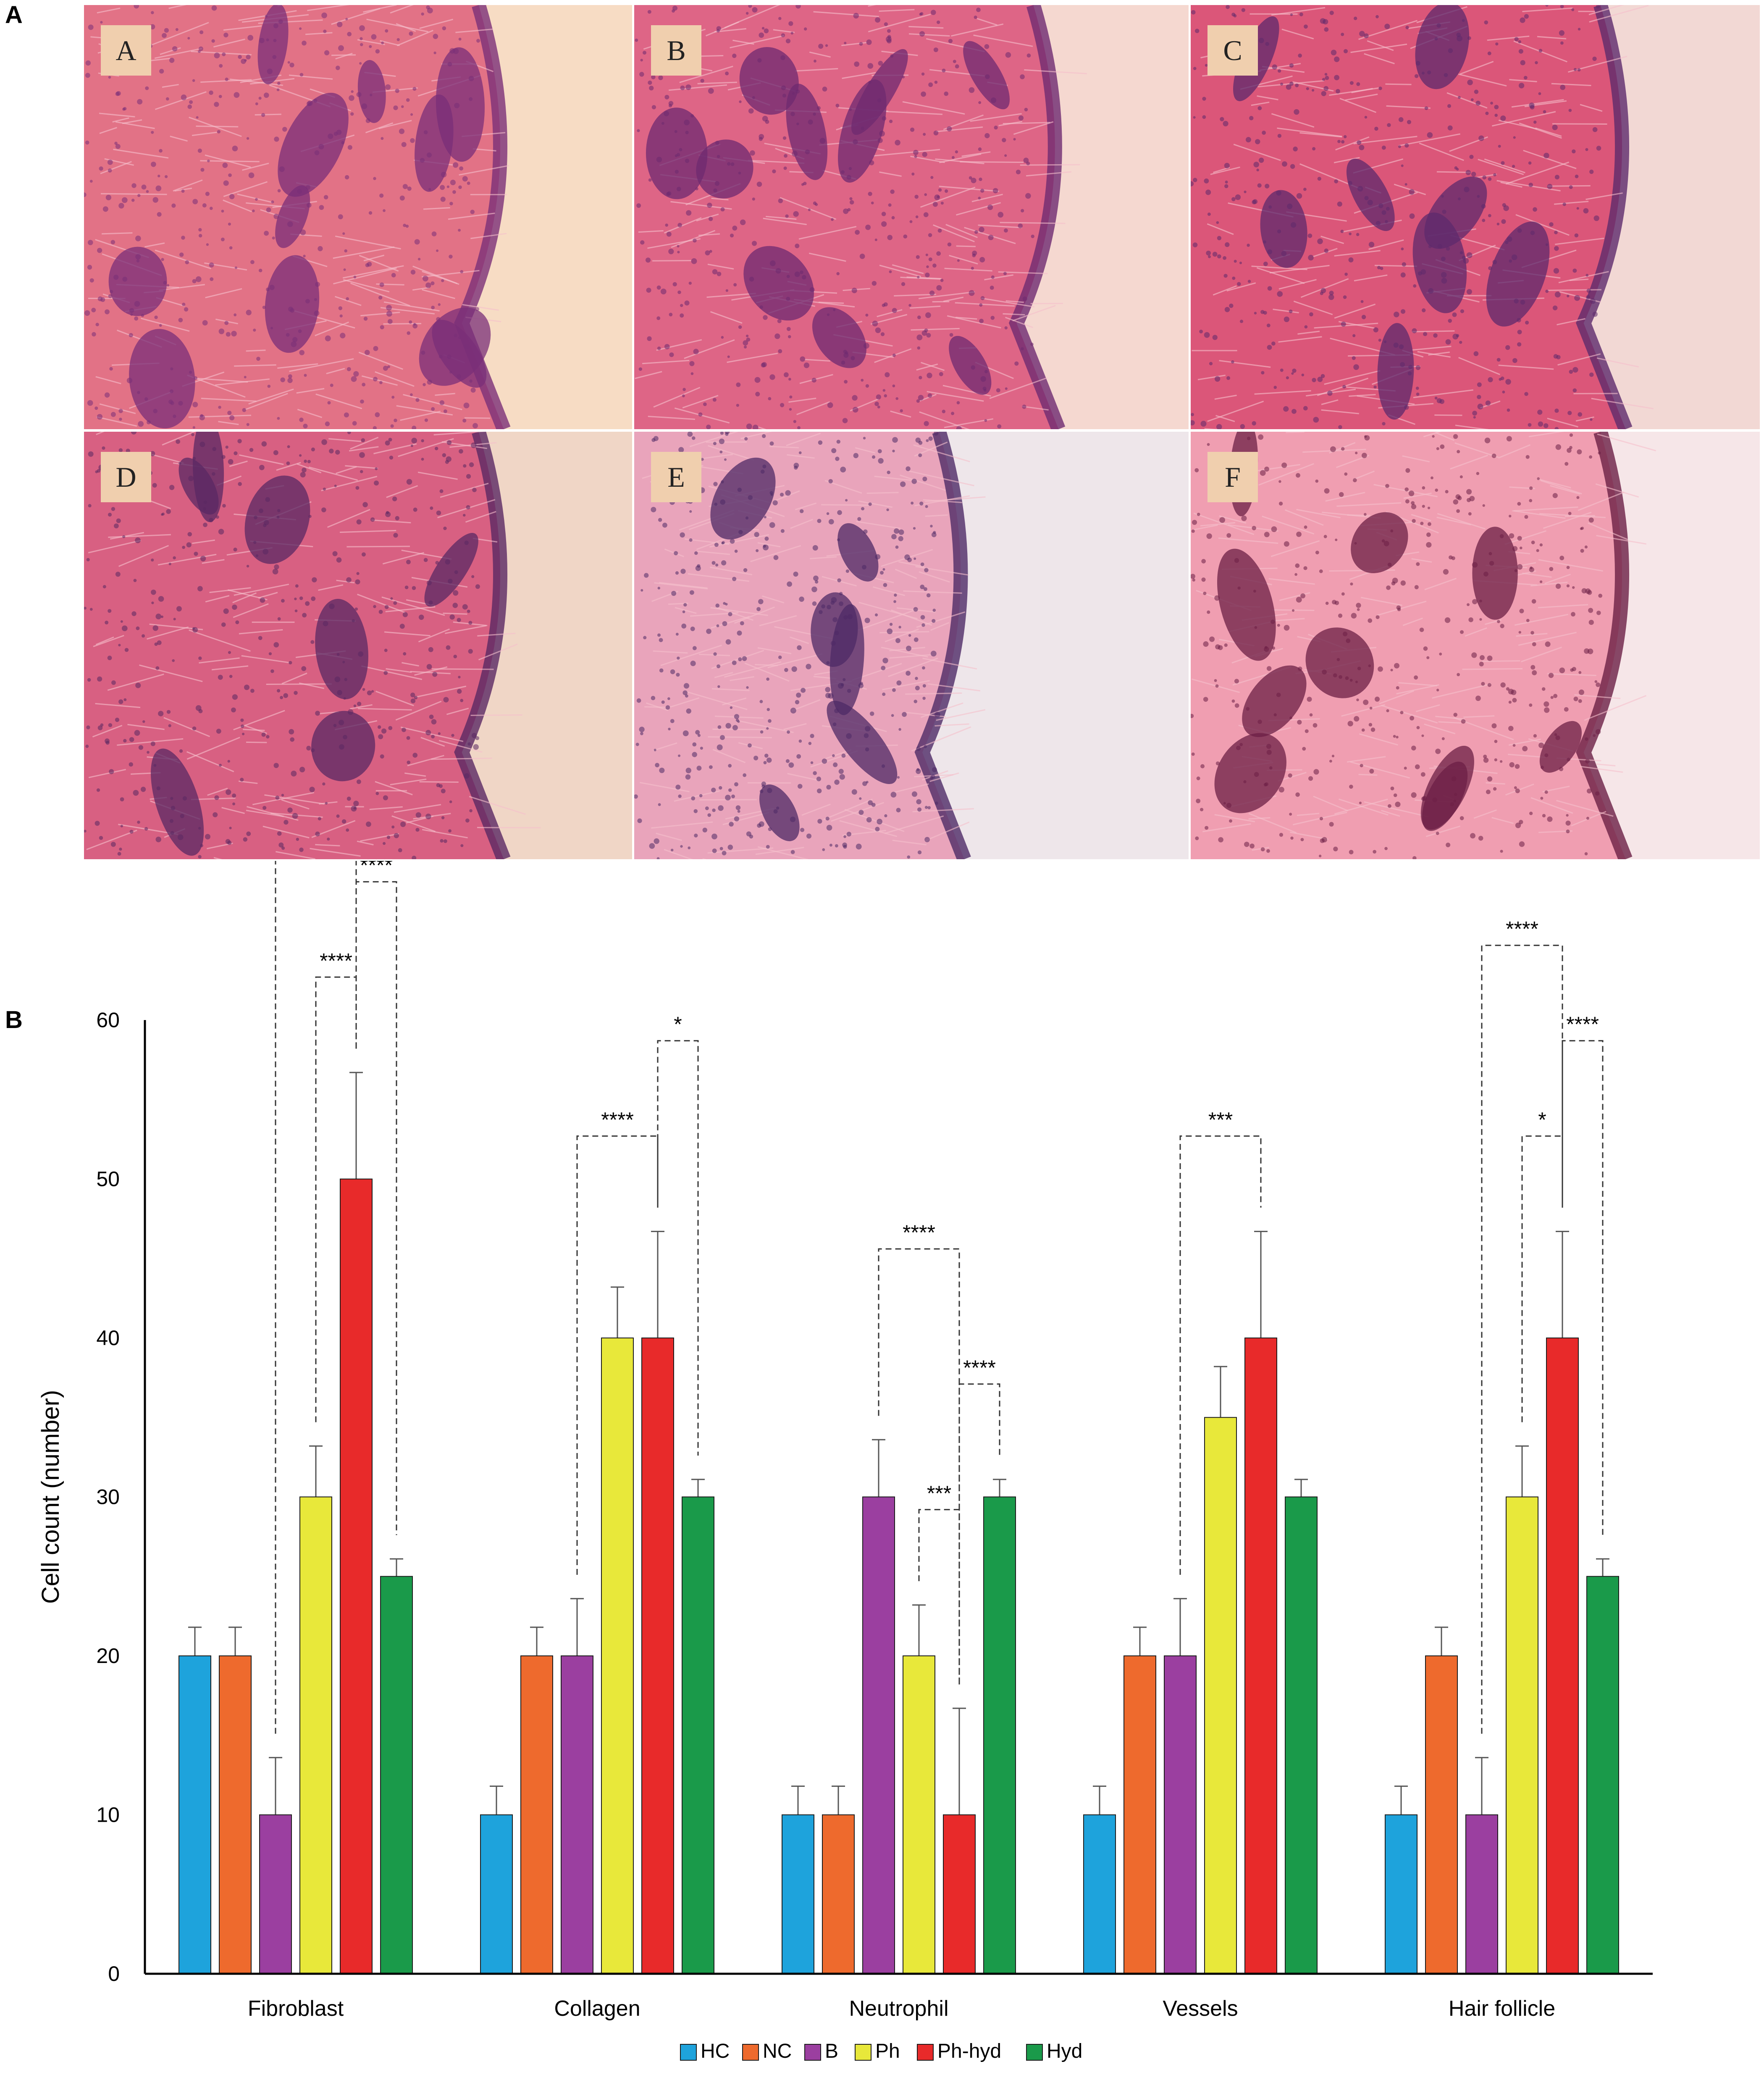 This screenshot has height=2080, width=1764. Describe the element at coordinates (358, 645) in the screenshot. I see `micrograph-d: D` at that location.